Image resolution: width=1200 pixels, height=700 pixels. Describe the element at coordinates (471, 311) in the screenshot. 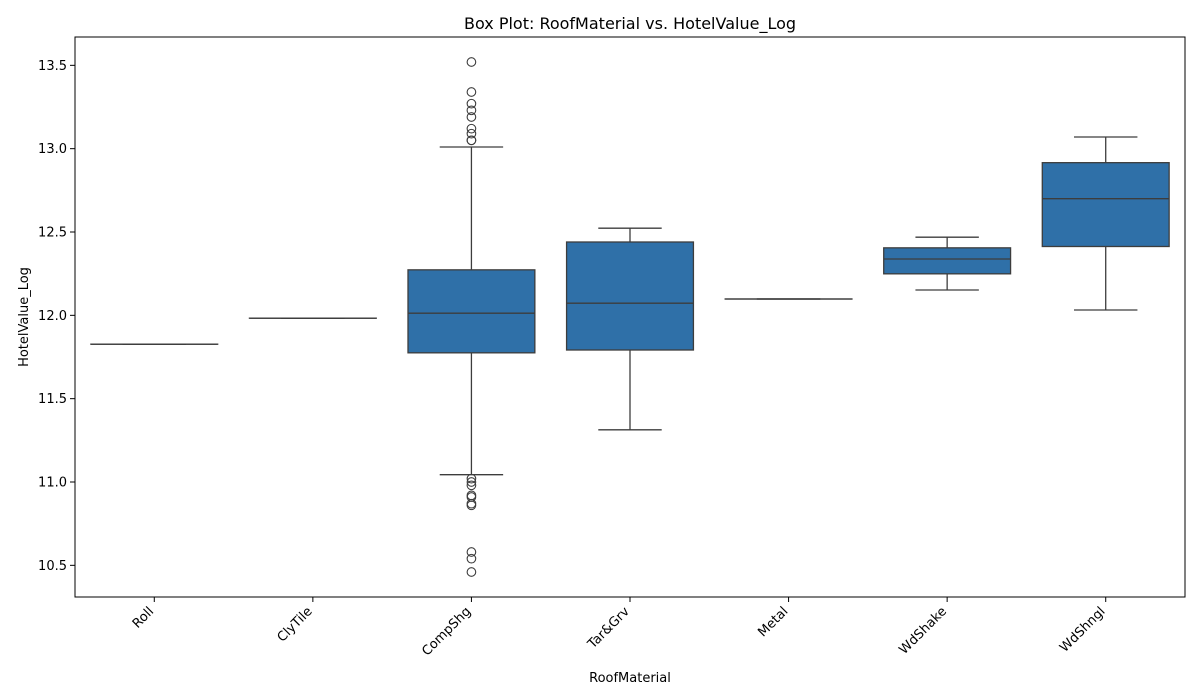

I see `box-compshg` at that location.